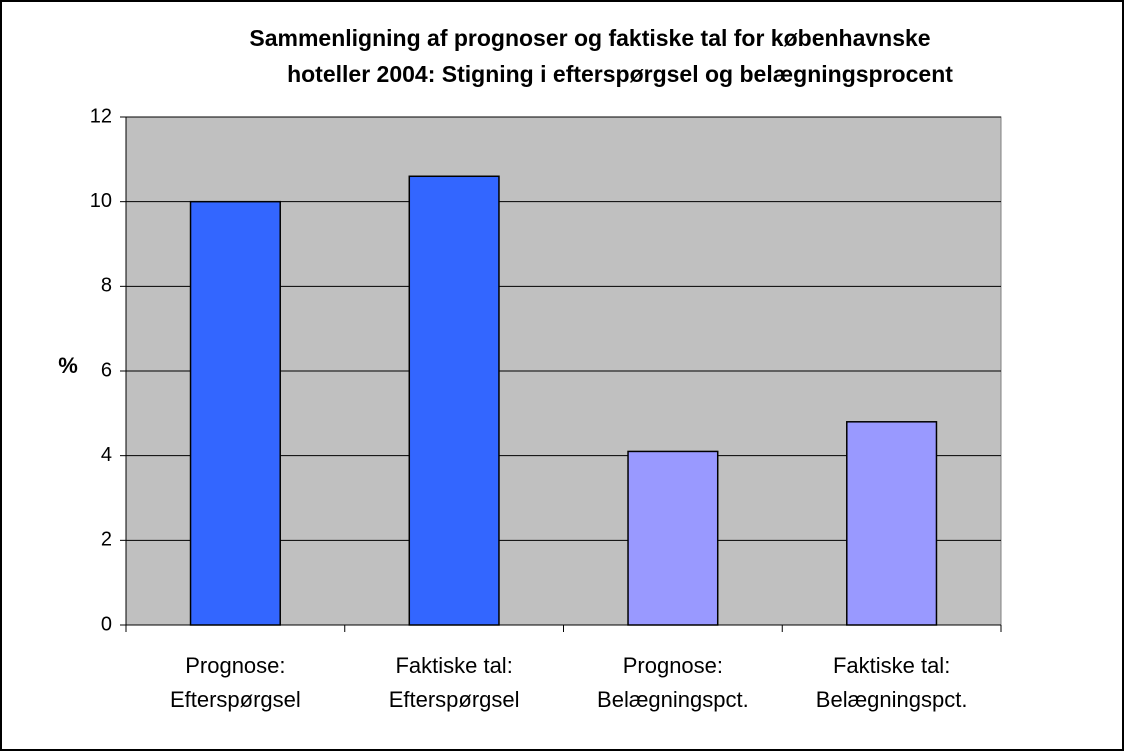 This screenshot has height=751, width=1124. Describe the element at coordinates (106, 624) in the screenshot. I see `y-tick-label: 0` at that location.